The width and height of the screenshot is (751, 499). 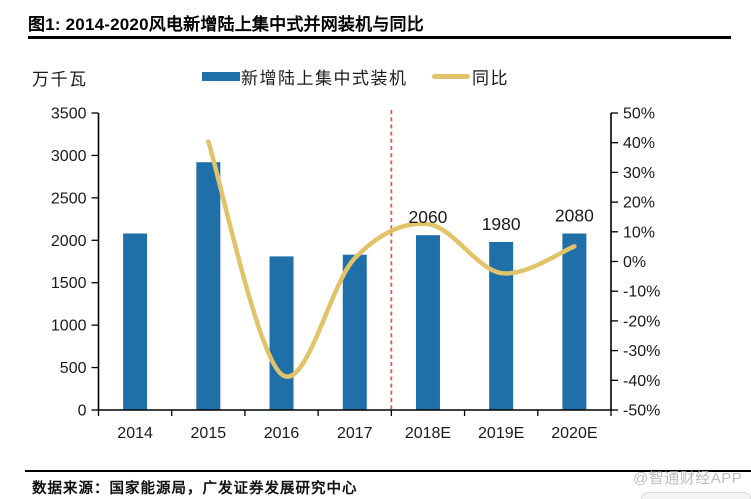 I want to click on left-axis-tick-label: 3500, so click(x=69, y=114).